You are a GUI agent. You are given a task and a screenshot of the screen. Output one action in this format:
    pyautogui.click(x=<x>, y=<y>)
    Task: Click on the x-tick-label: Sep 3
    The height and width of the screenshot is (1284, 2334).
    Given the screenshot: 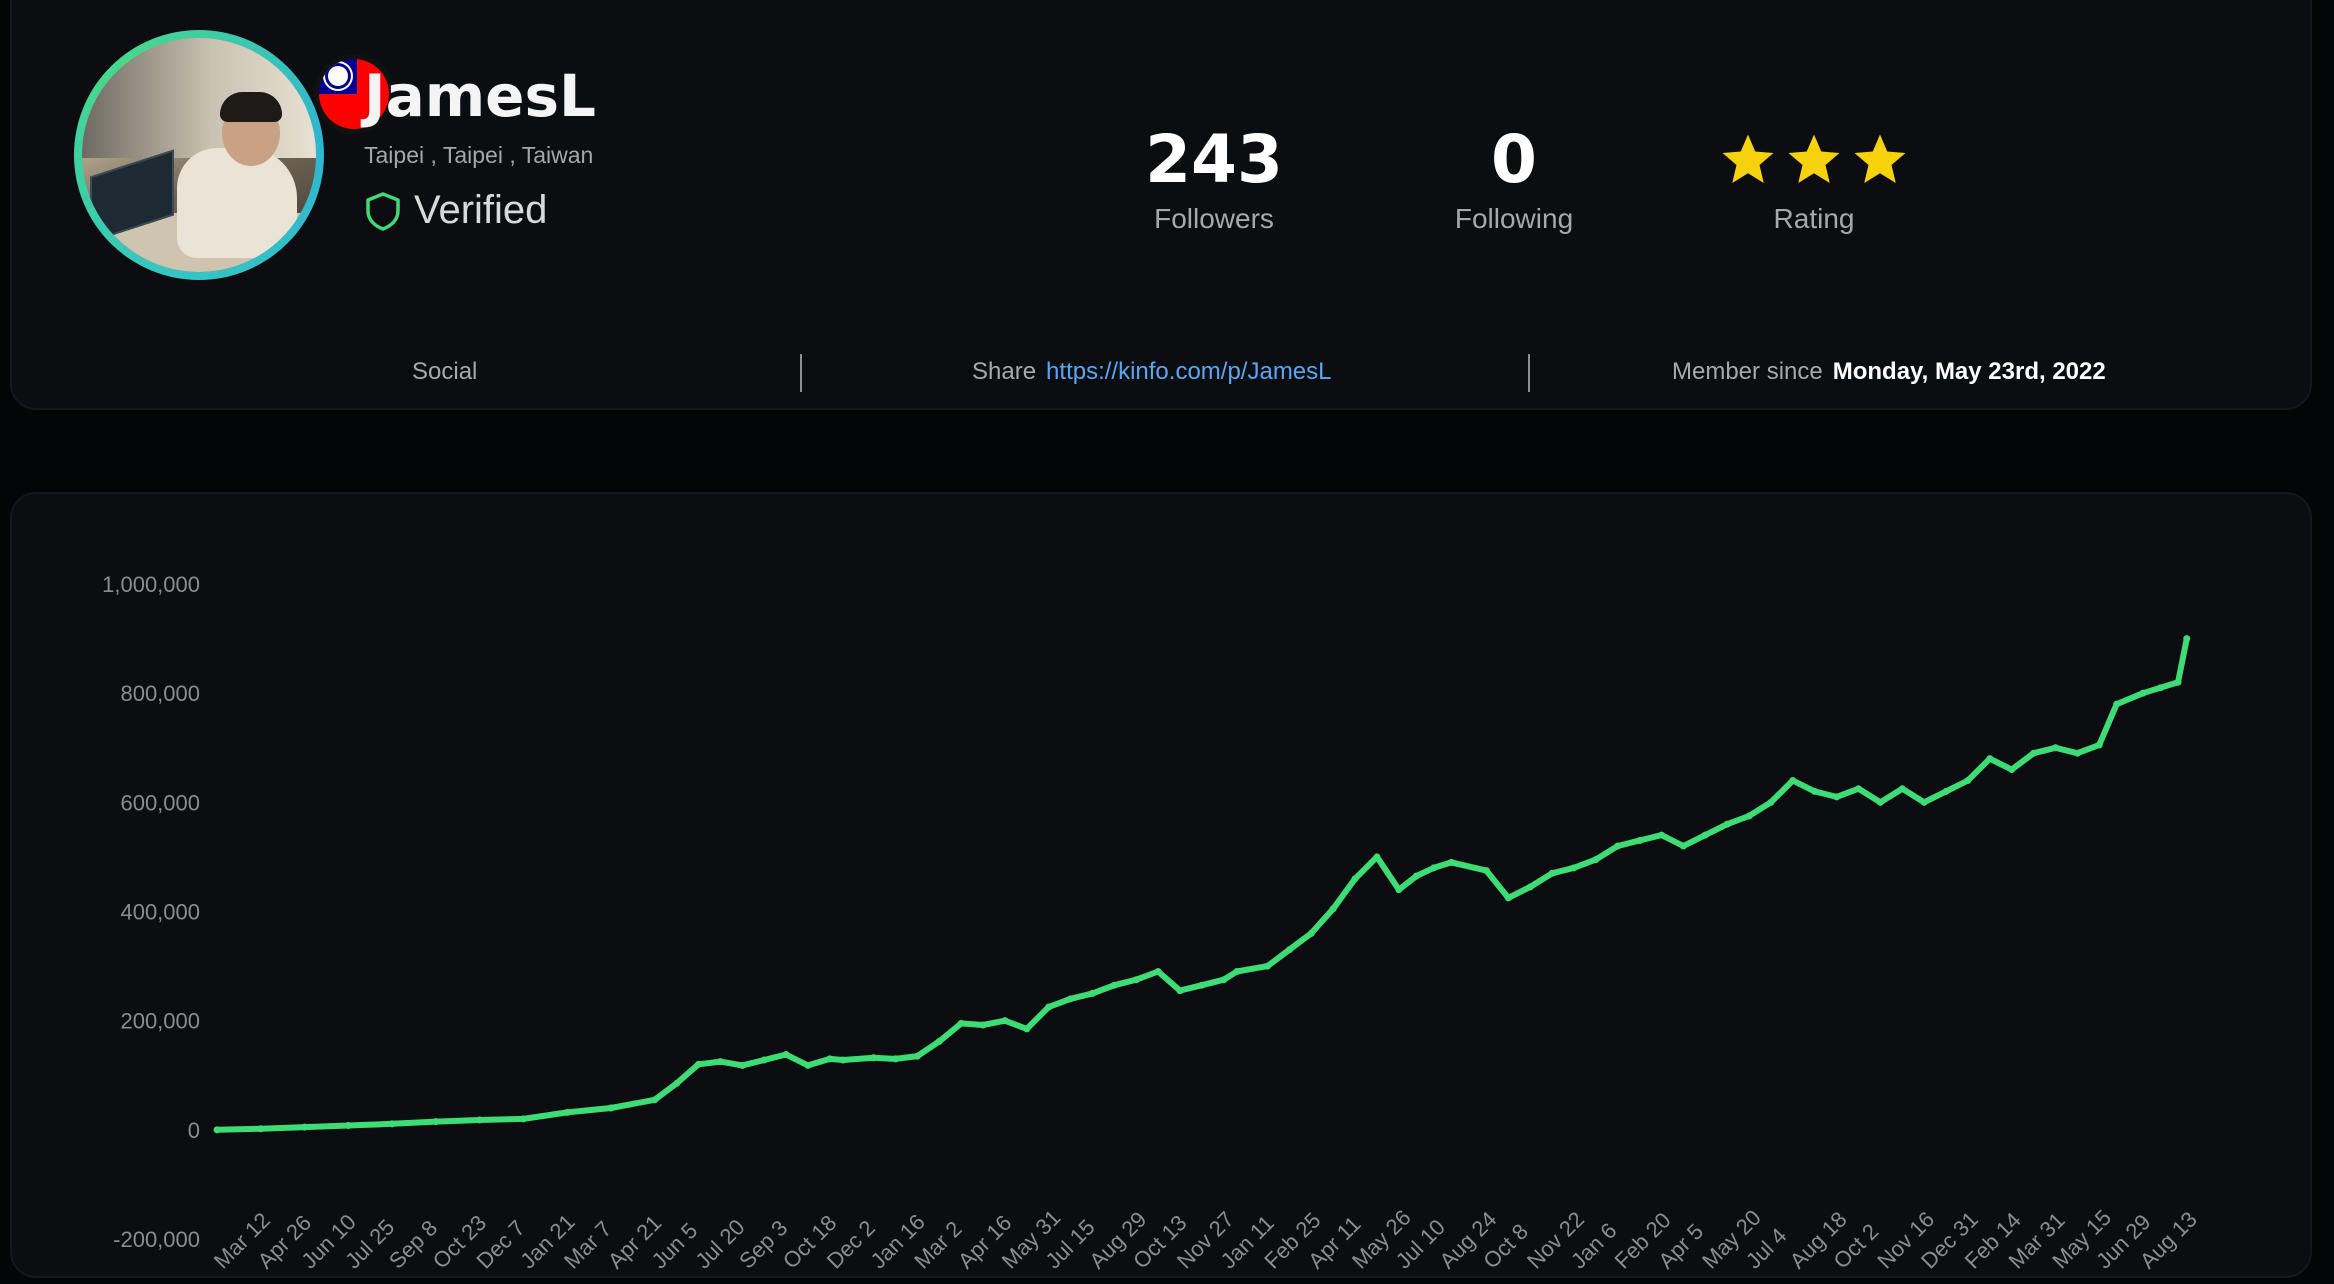 What is the action you would take?
    pyautogui.click(x=763, y=1244)
    